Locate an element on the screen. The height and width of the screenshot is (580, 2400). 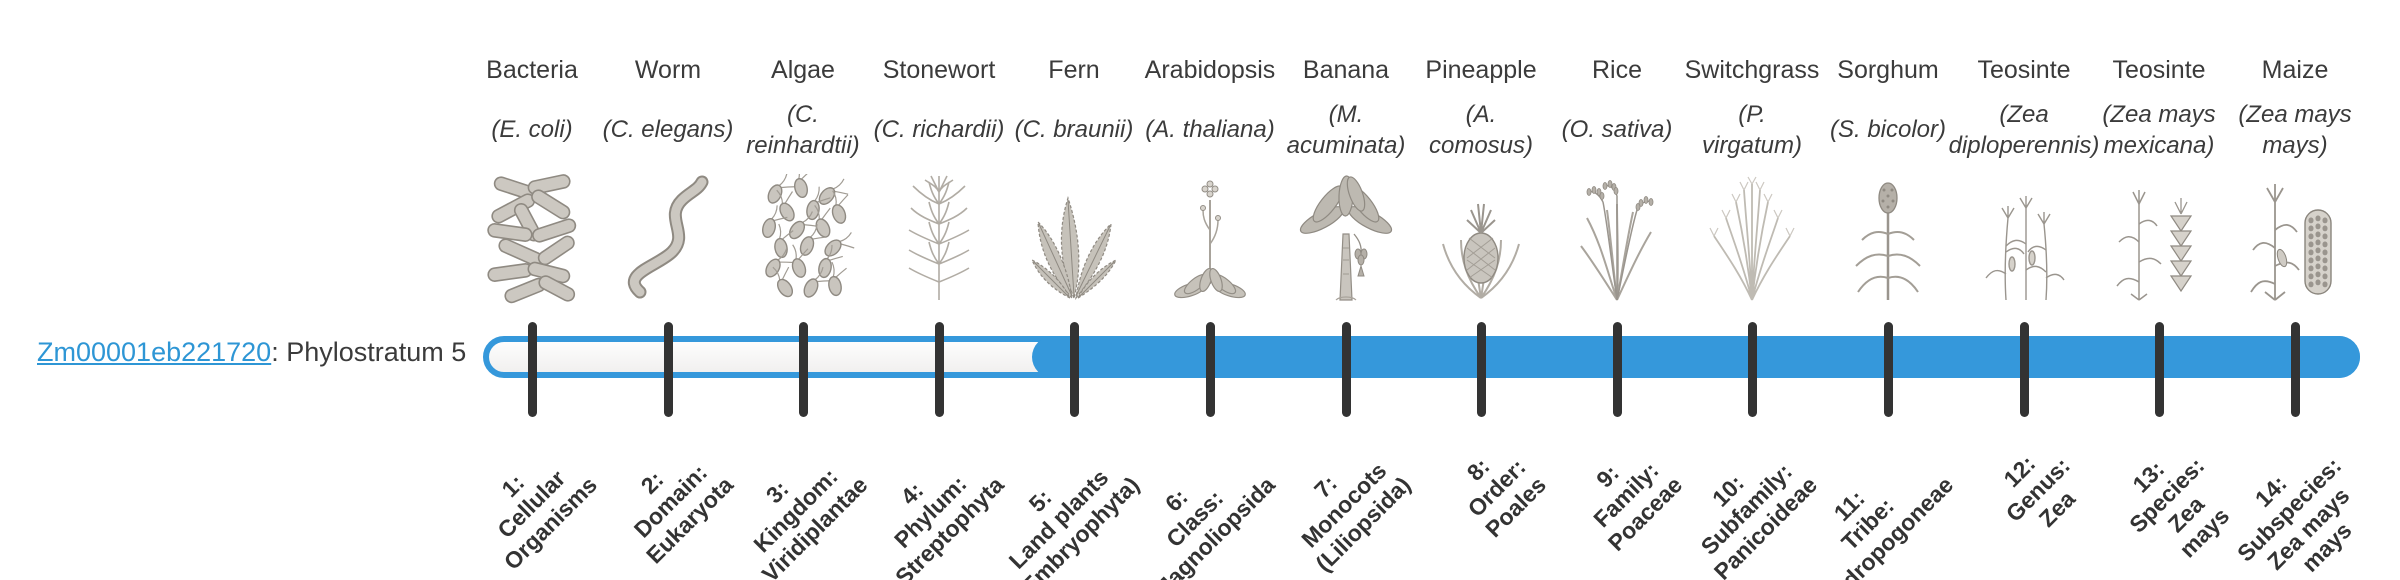
gene-label: Zm00001eb221720: Phylostratum 5 is located at coordinates (251, 352).